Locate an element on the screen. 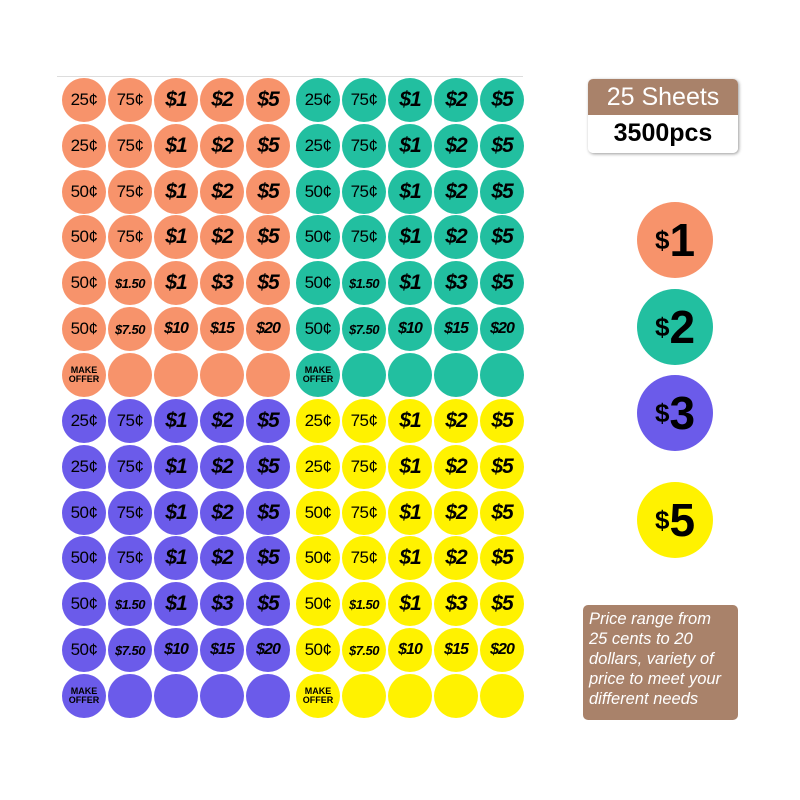 This screenshot has width=800, height=800. sticker-yellow: $3 is located at coordinates (456, 604).